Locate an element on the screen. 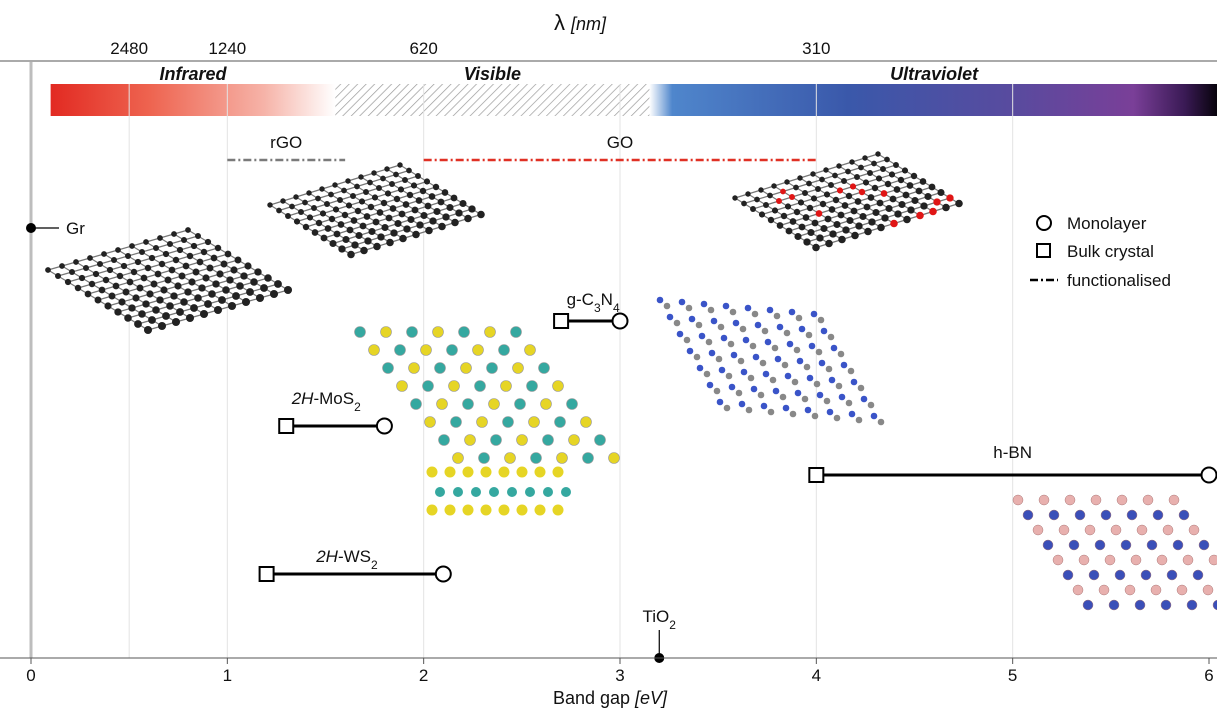 The height and width of the screenshot is (709, 1217). spectrum-region-ultraviolet is located at coordinates (933, 100).